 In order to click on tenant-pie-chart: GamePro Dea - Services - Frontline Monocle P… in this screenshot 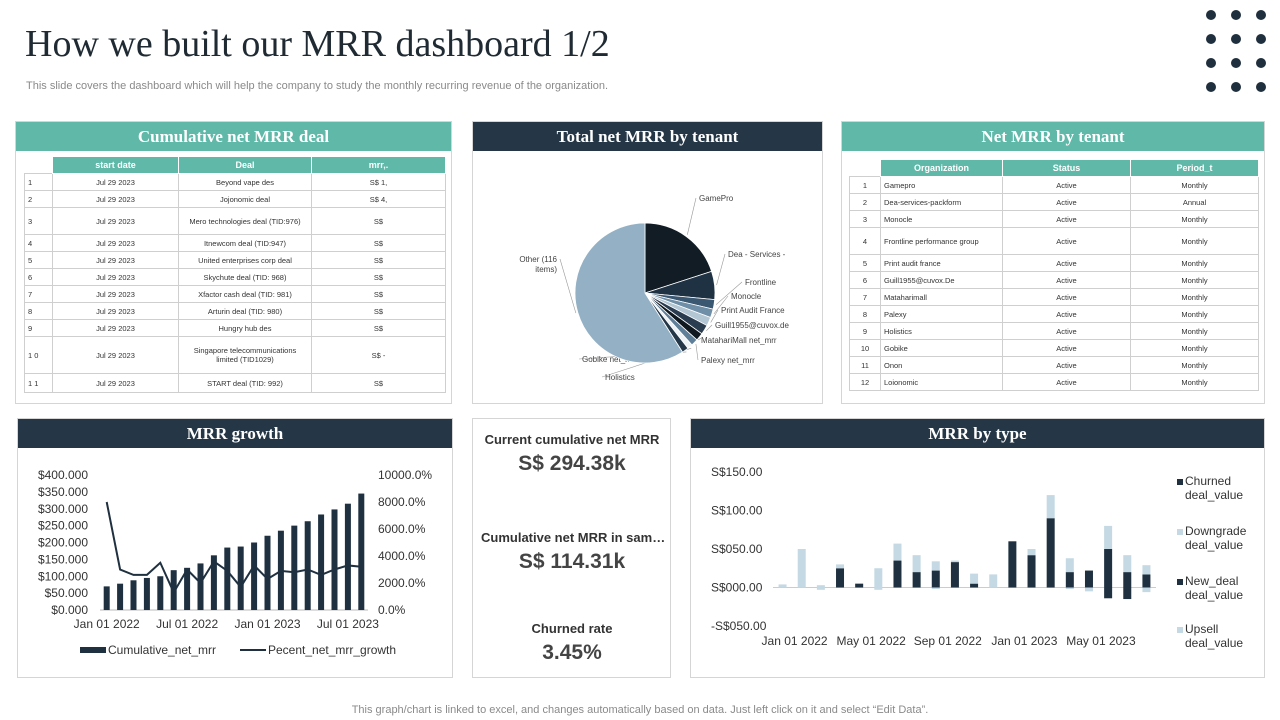, I will do `click(647, 277)`.